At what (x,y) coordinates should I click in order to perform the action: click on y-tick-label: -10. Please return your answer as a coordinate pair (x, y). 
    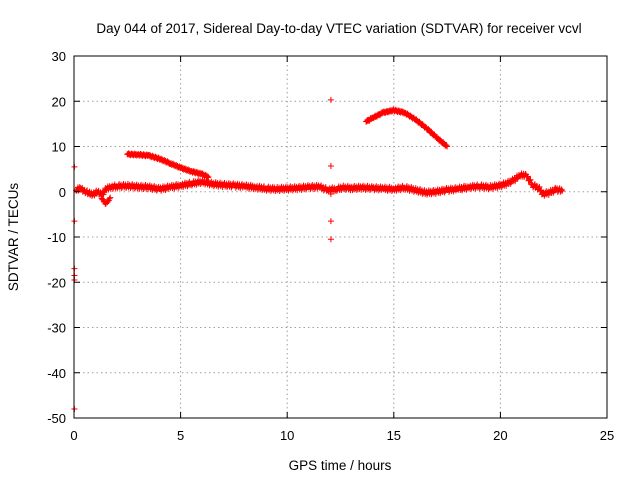
    Looking at the image, I should click on (56, 237).